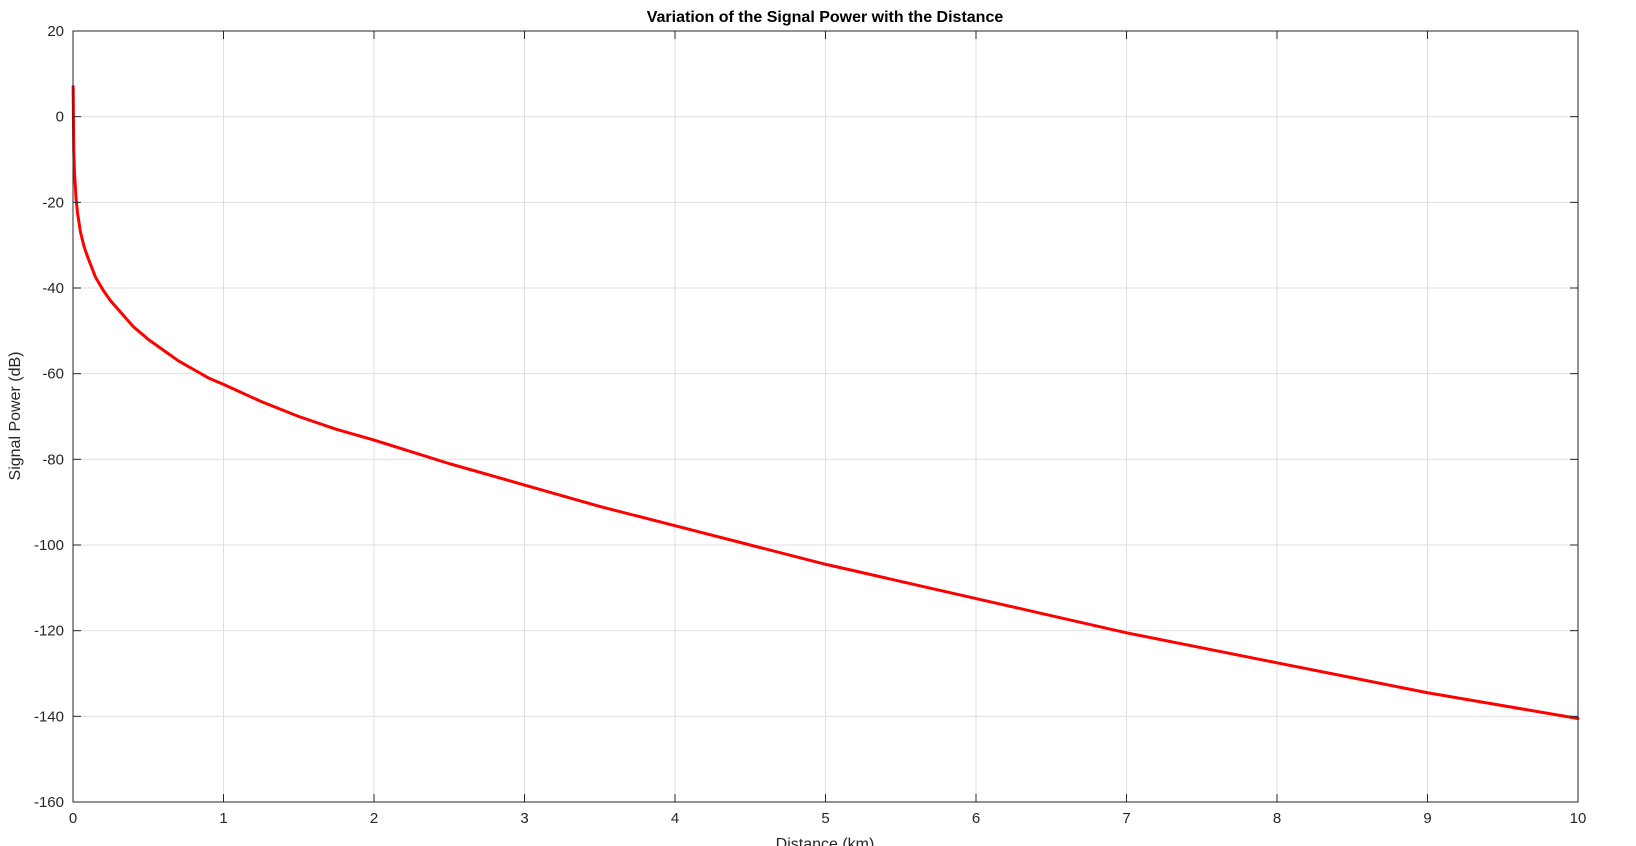 The width and height of the screenshot is (1636, 846). I want to click on x-tick-label: 9, so click(1427, 818).